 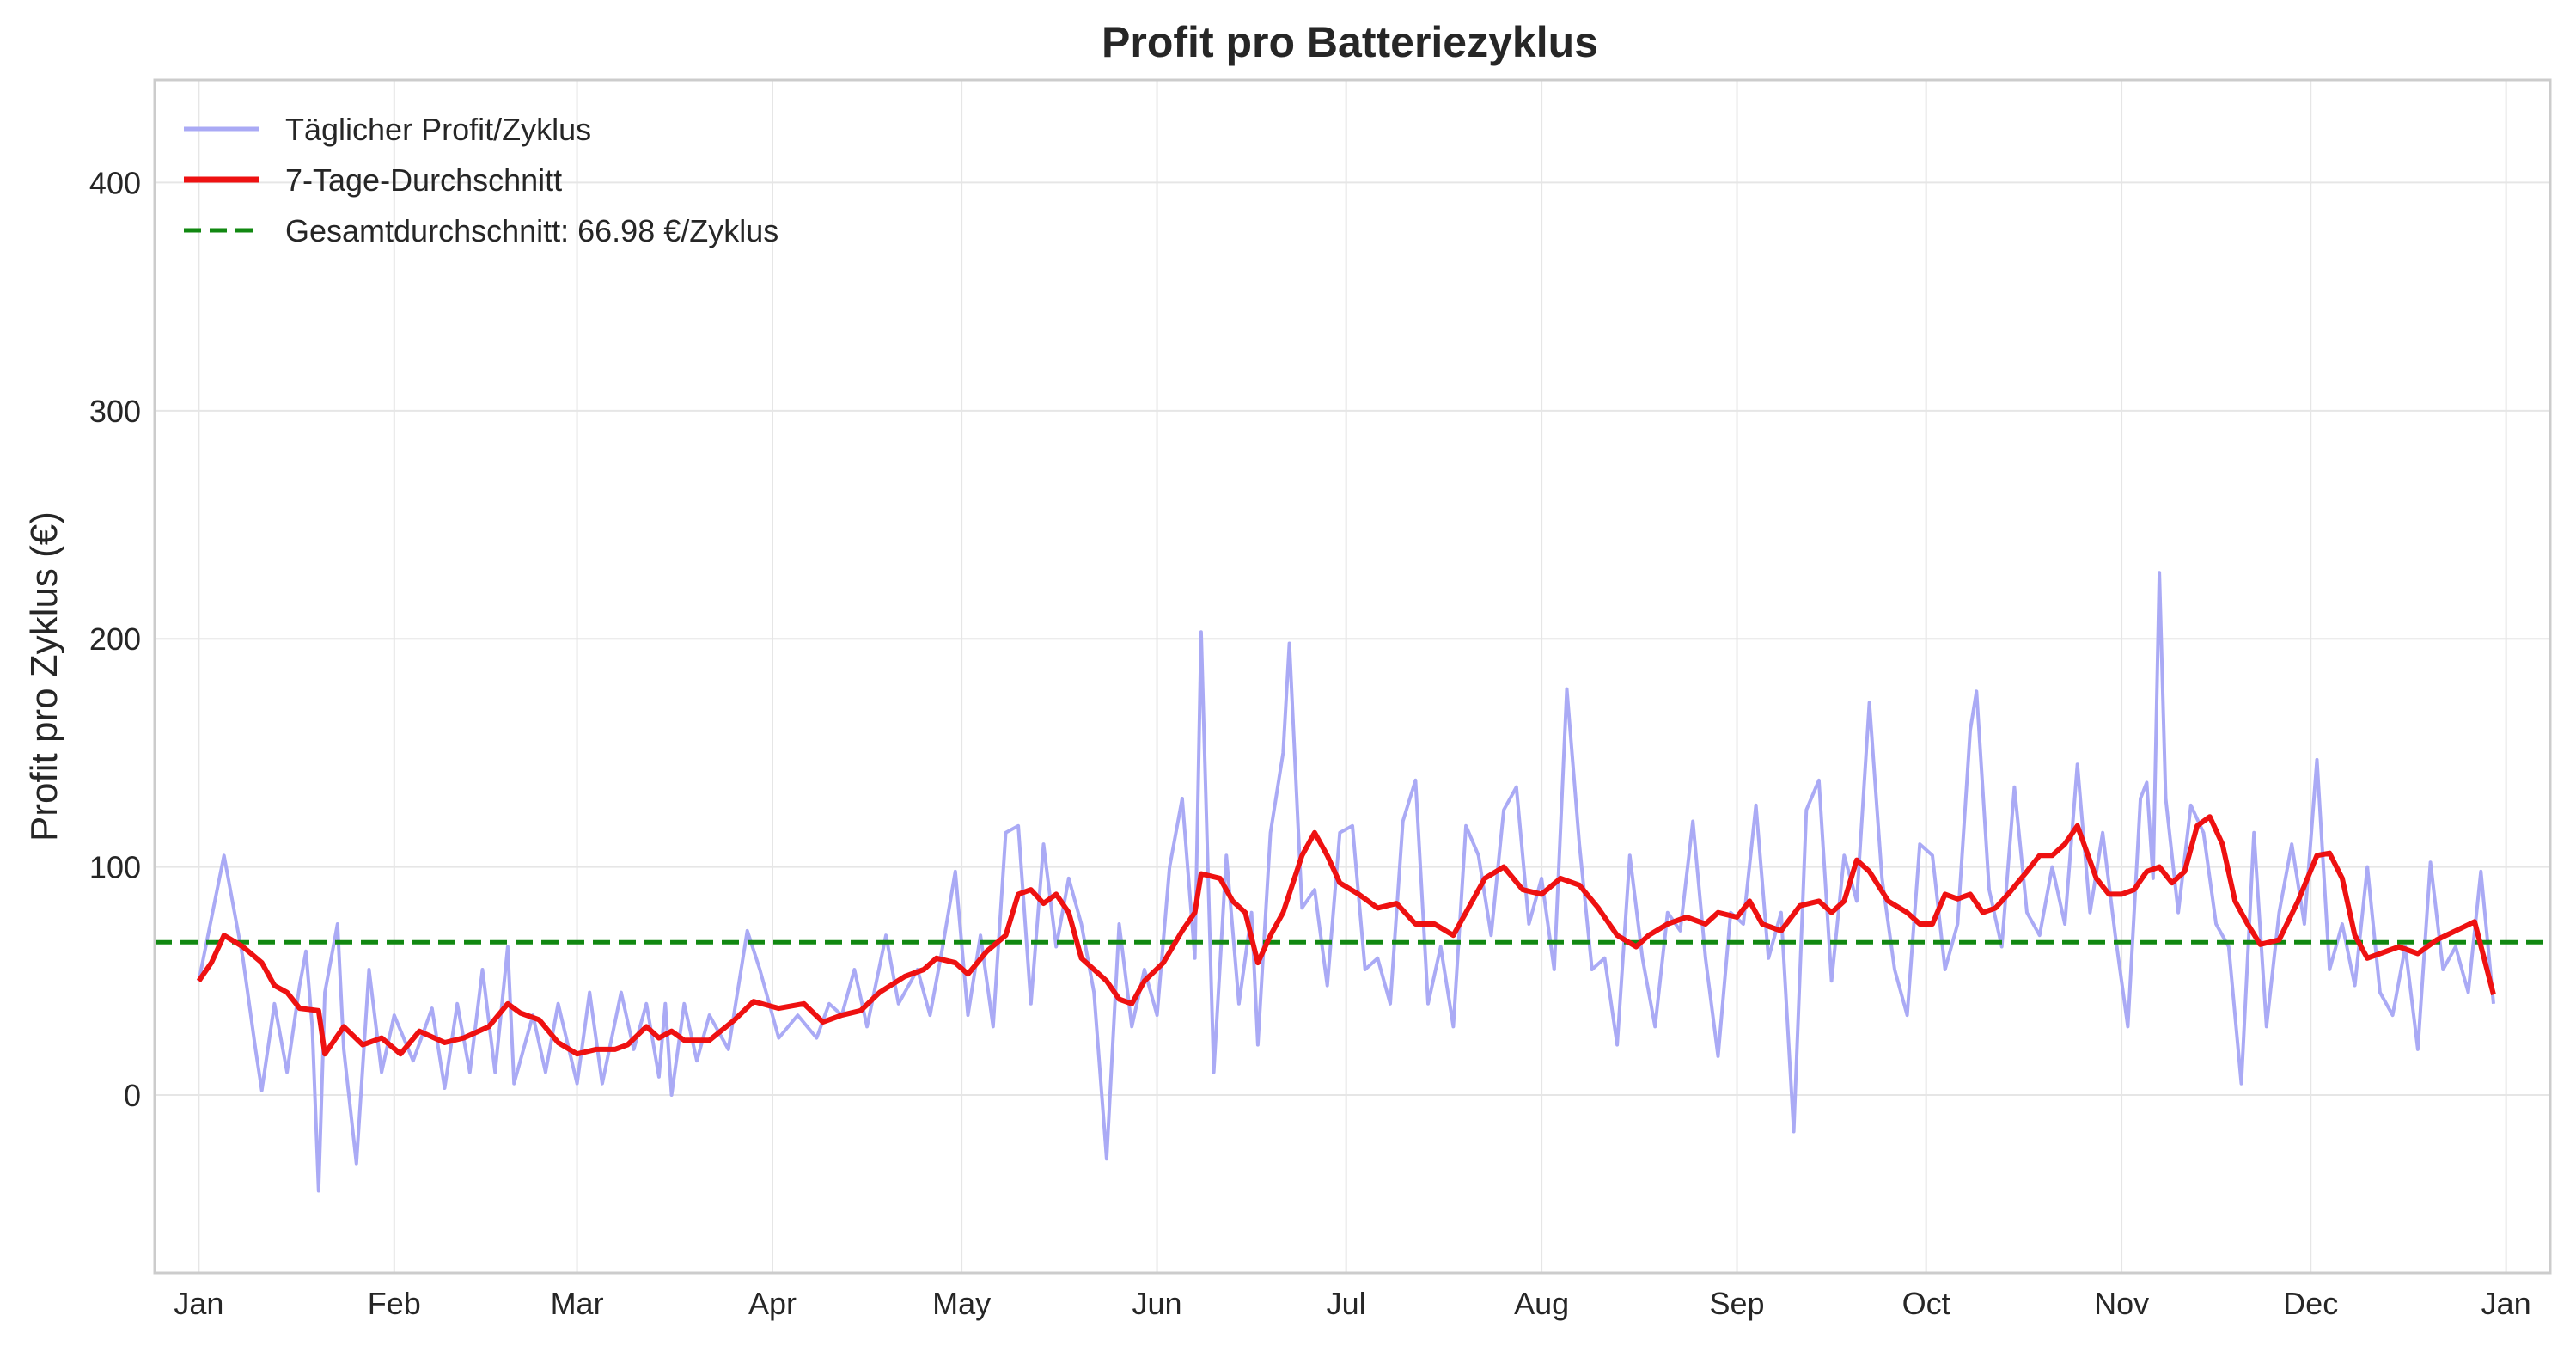 I want to click on x-tick-label: Oct, so click(x=1926, y=1303).